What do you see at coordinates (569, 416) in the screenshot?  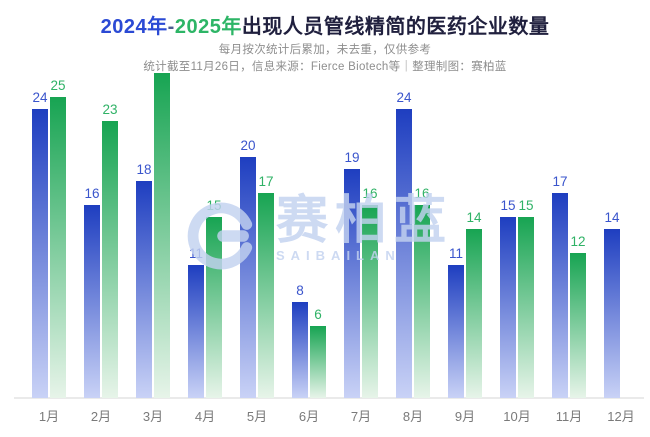 I see `x-tick-11月: 11月` at bounding box center [569, 416].